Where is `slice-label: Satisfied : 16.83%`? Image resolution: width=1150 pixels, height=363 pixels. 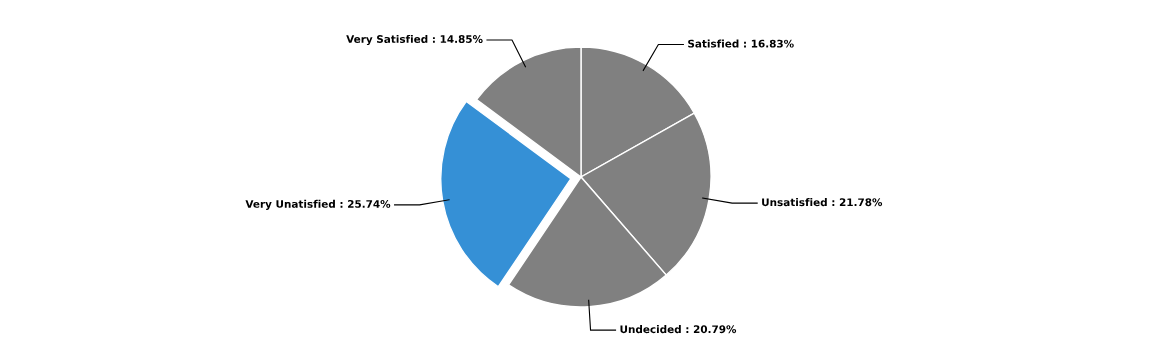
slice-label: Satisfied : 16.83% is located at coordinates (741, 43).